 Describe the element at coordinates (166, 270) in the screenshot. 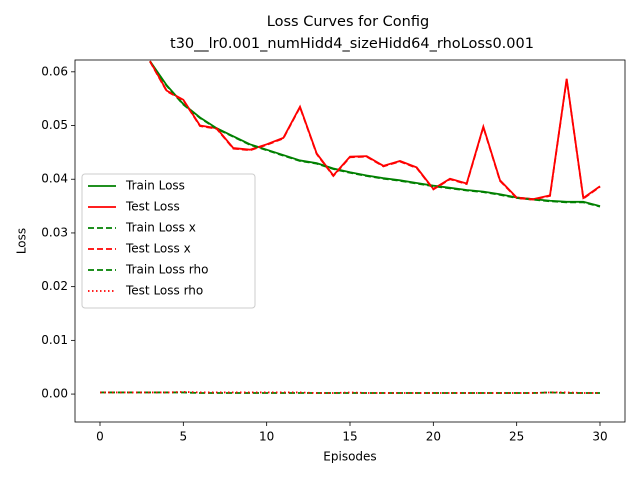

I see `legend-label: Train Loss rho` at that location.